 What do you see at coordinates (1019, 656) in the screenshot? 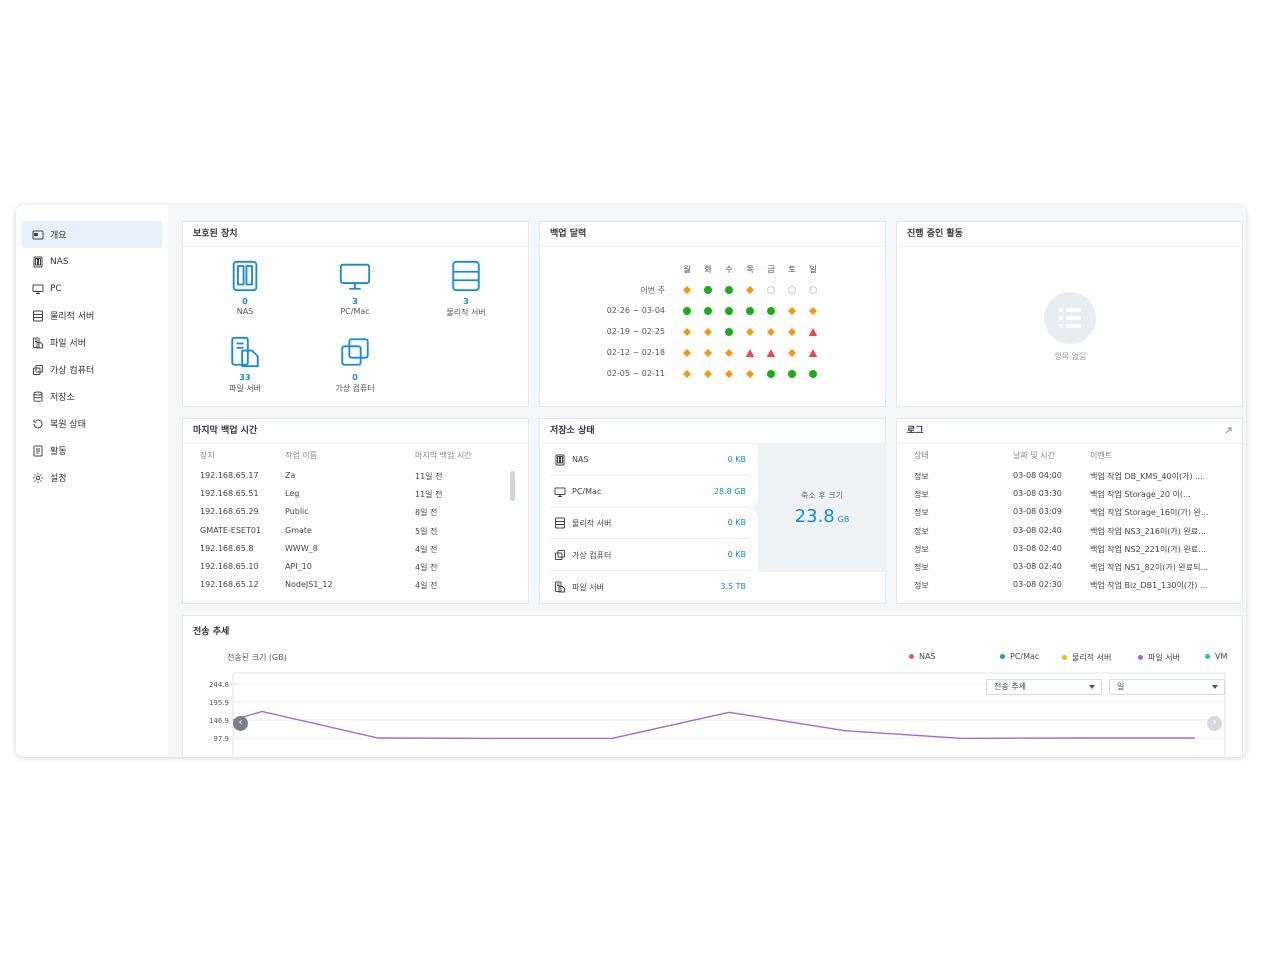
I see `legend-item: PC/Mac` at bounding box center [1019, 656].